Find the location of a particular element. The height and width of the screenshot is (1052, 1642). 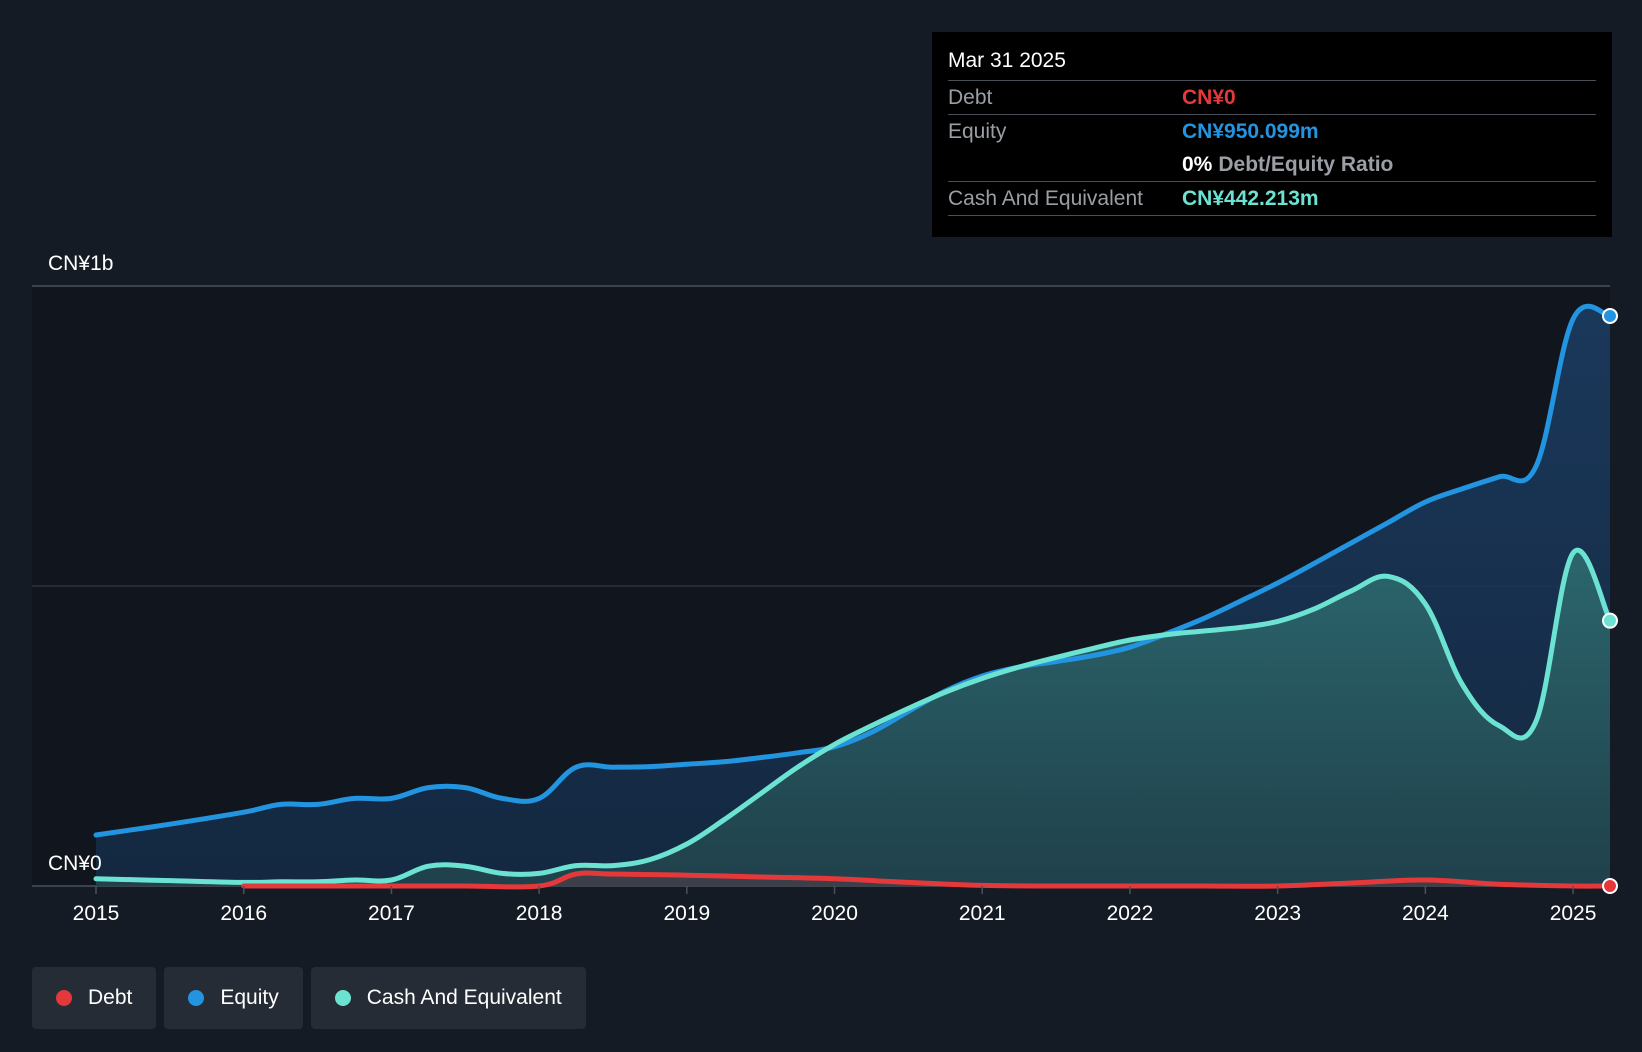

x-tick-2024: 2024 is located at coordinates (1425, 913).